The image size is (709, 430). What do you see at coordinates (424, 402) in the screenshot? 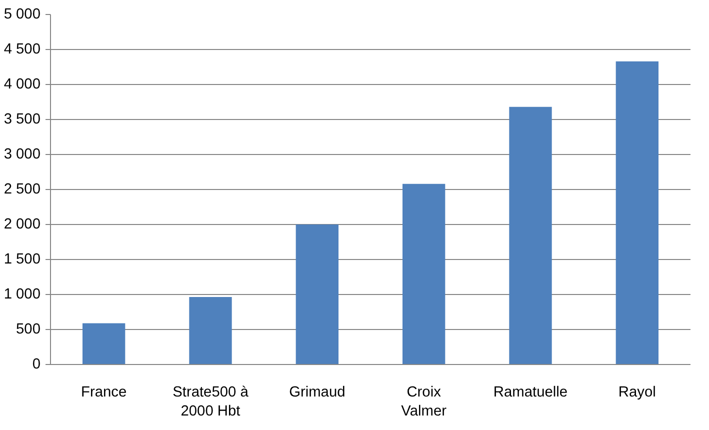
I see `x-tick-label: Croix Valmer` at bounding box center [424, 402].